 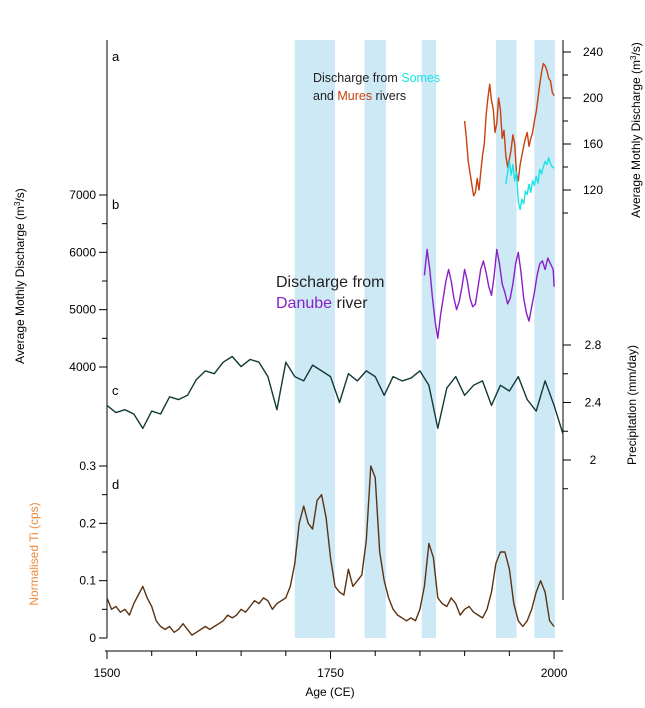 What do you see at coordinates (593, 460) in the screenshot?
I see `y-tick-label: 2` at bounding box center [593, 460].